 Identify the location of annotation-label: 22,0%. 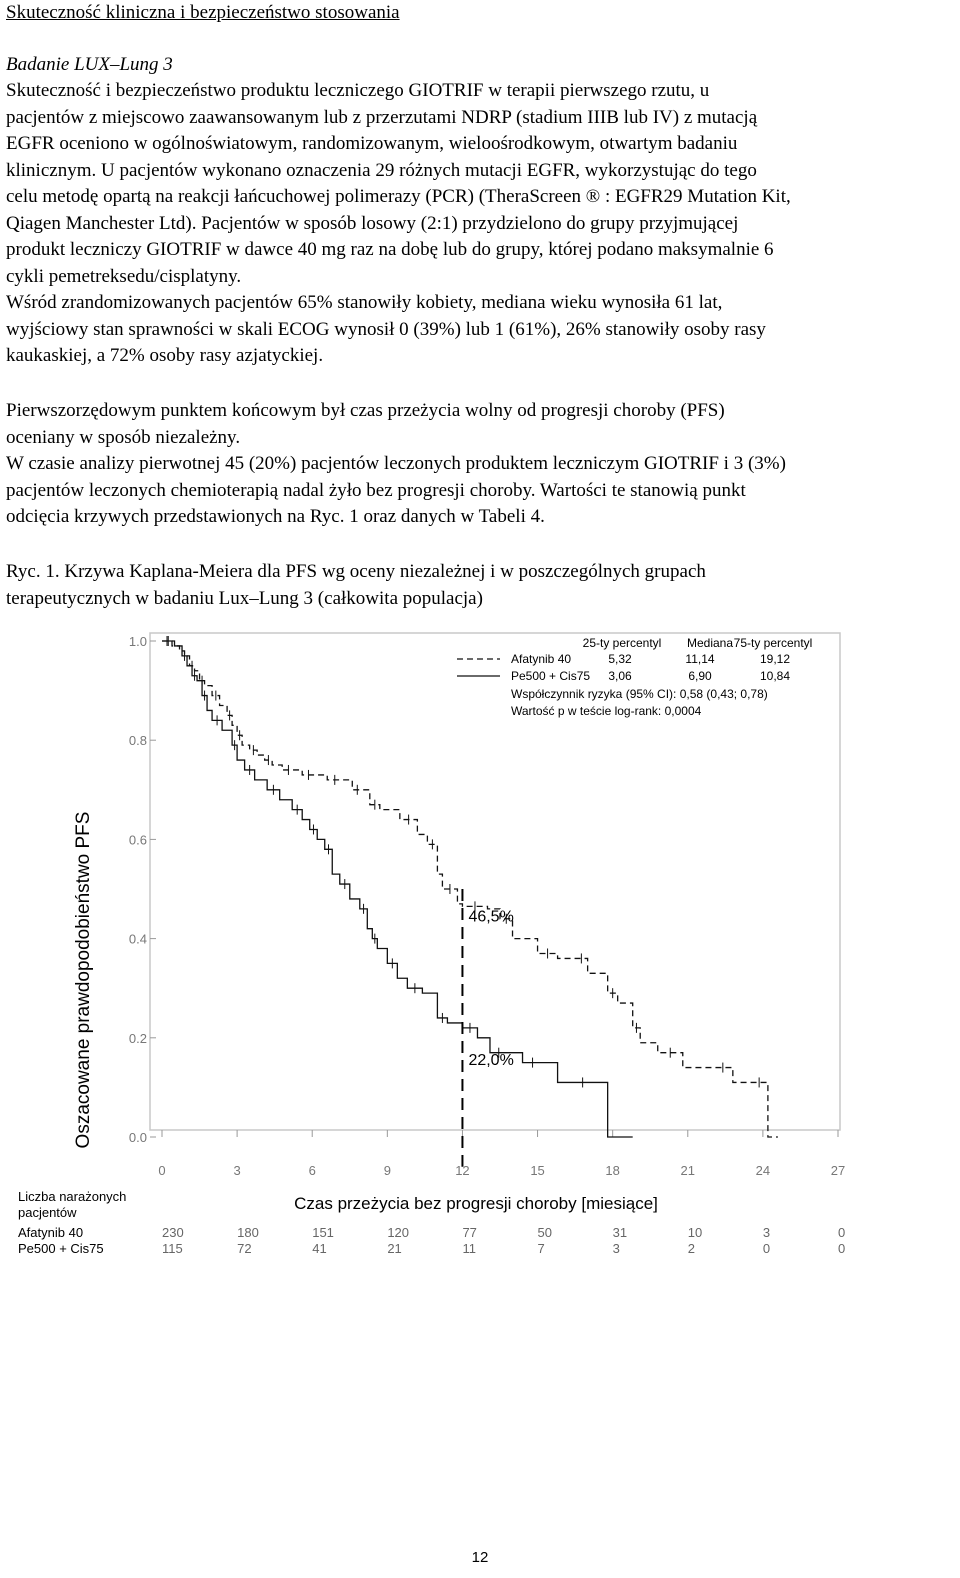
(490, 1060).